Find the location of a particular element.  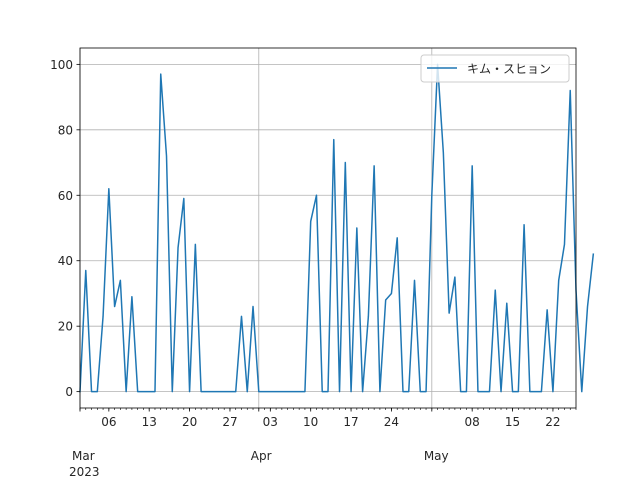

y-tick-label: 80 is located at coordinates (65, 130).